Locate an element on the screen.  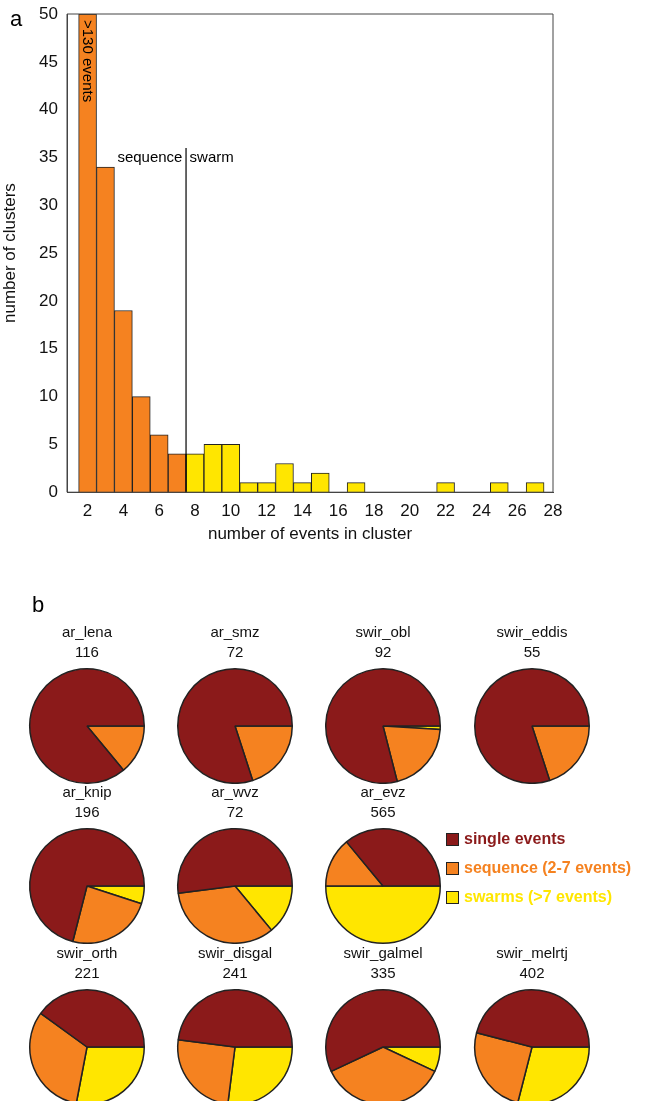
x-tick-label: 4 is located at coordinates (123, 511).